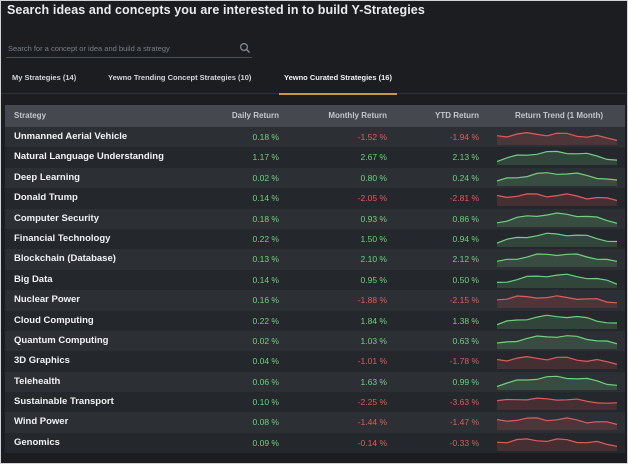 This screenshot has width=628, height=464. What do you see at coordinates (315, 382) in the screenshot?
I see `table-row: Telehealth 0.06 % 1.63 % 0.99 %` at bounding box center [315, 382].